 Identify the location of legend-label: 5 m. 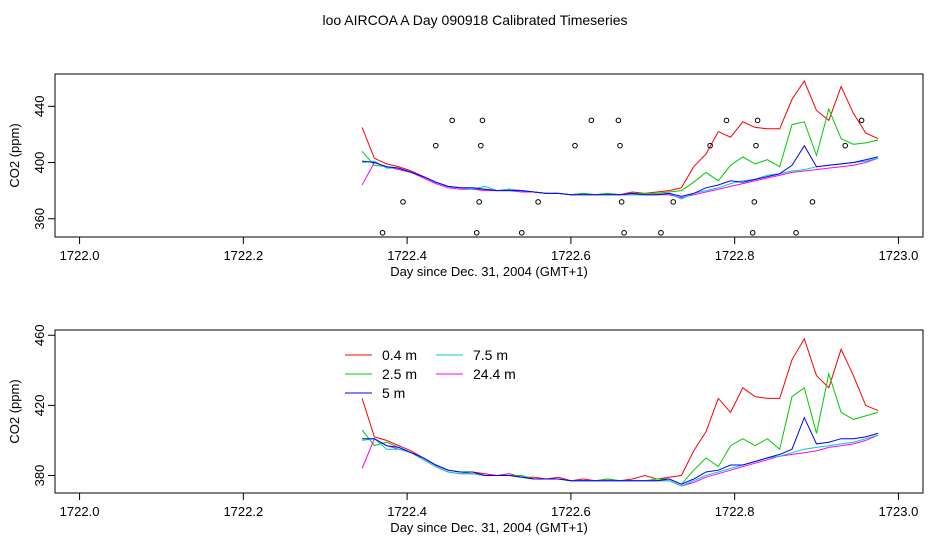
(393, 393).